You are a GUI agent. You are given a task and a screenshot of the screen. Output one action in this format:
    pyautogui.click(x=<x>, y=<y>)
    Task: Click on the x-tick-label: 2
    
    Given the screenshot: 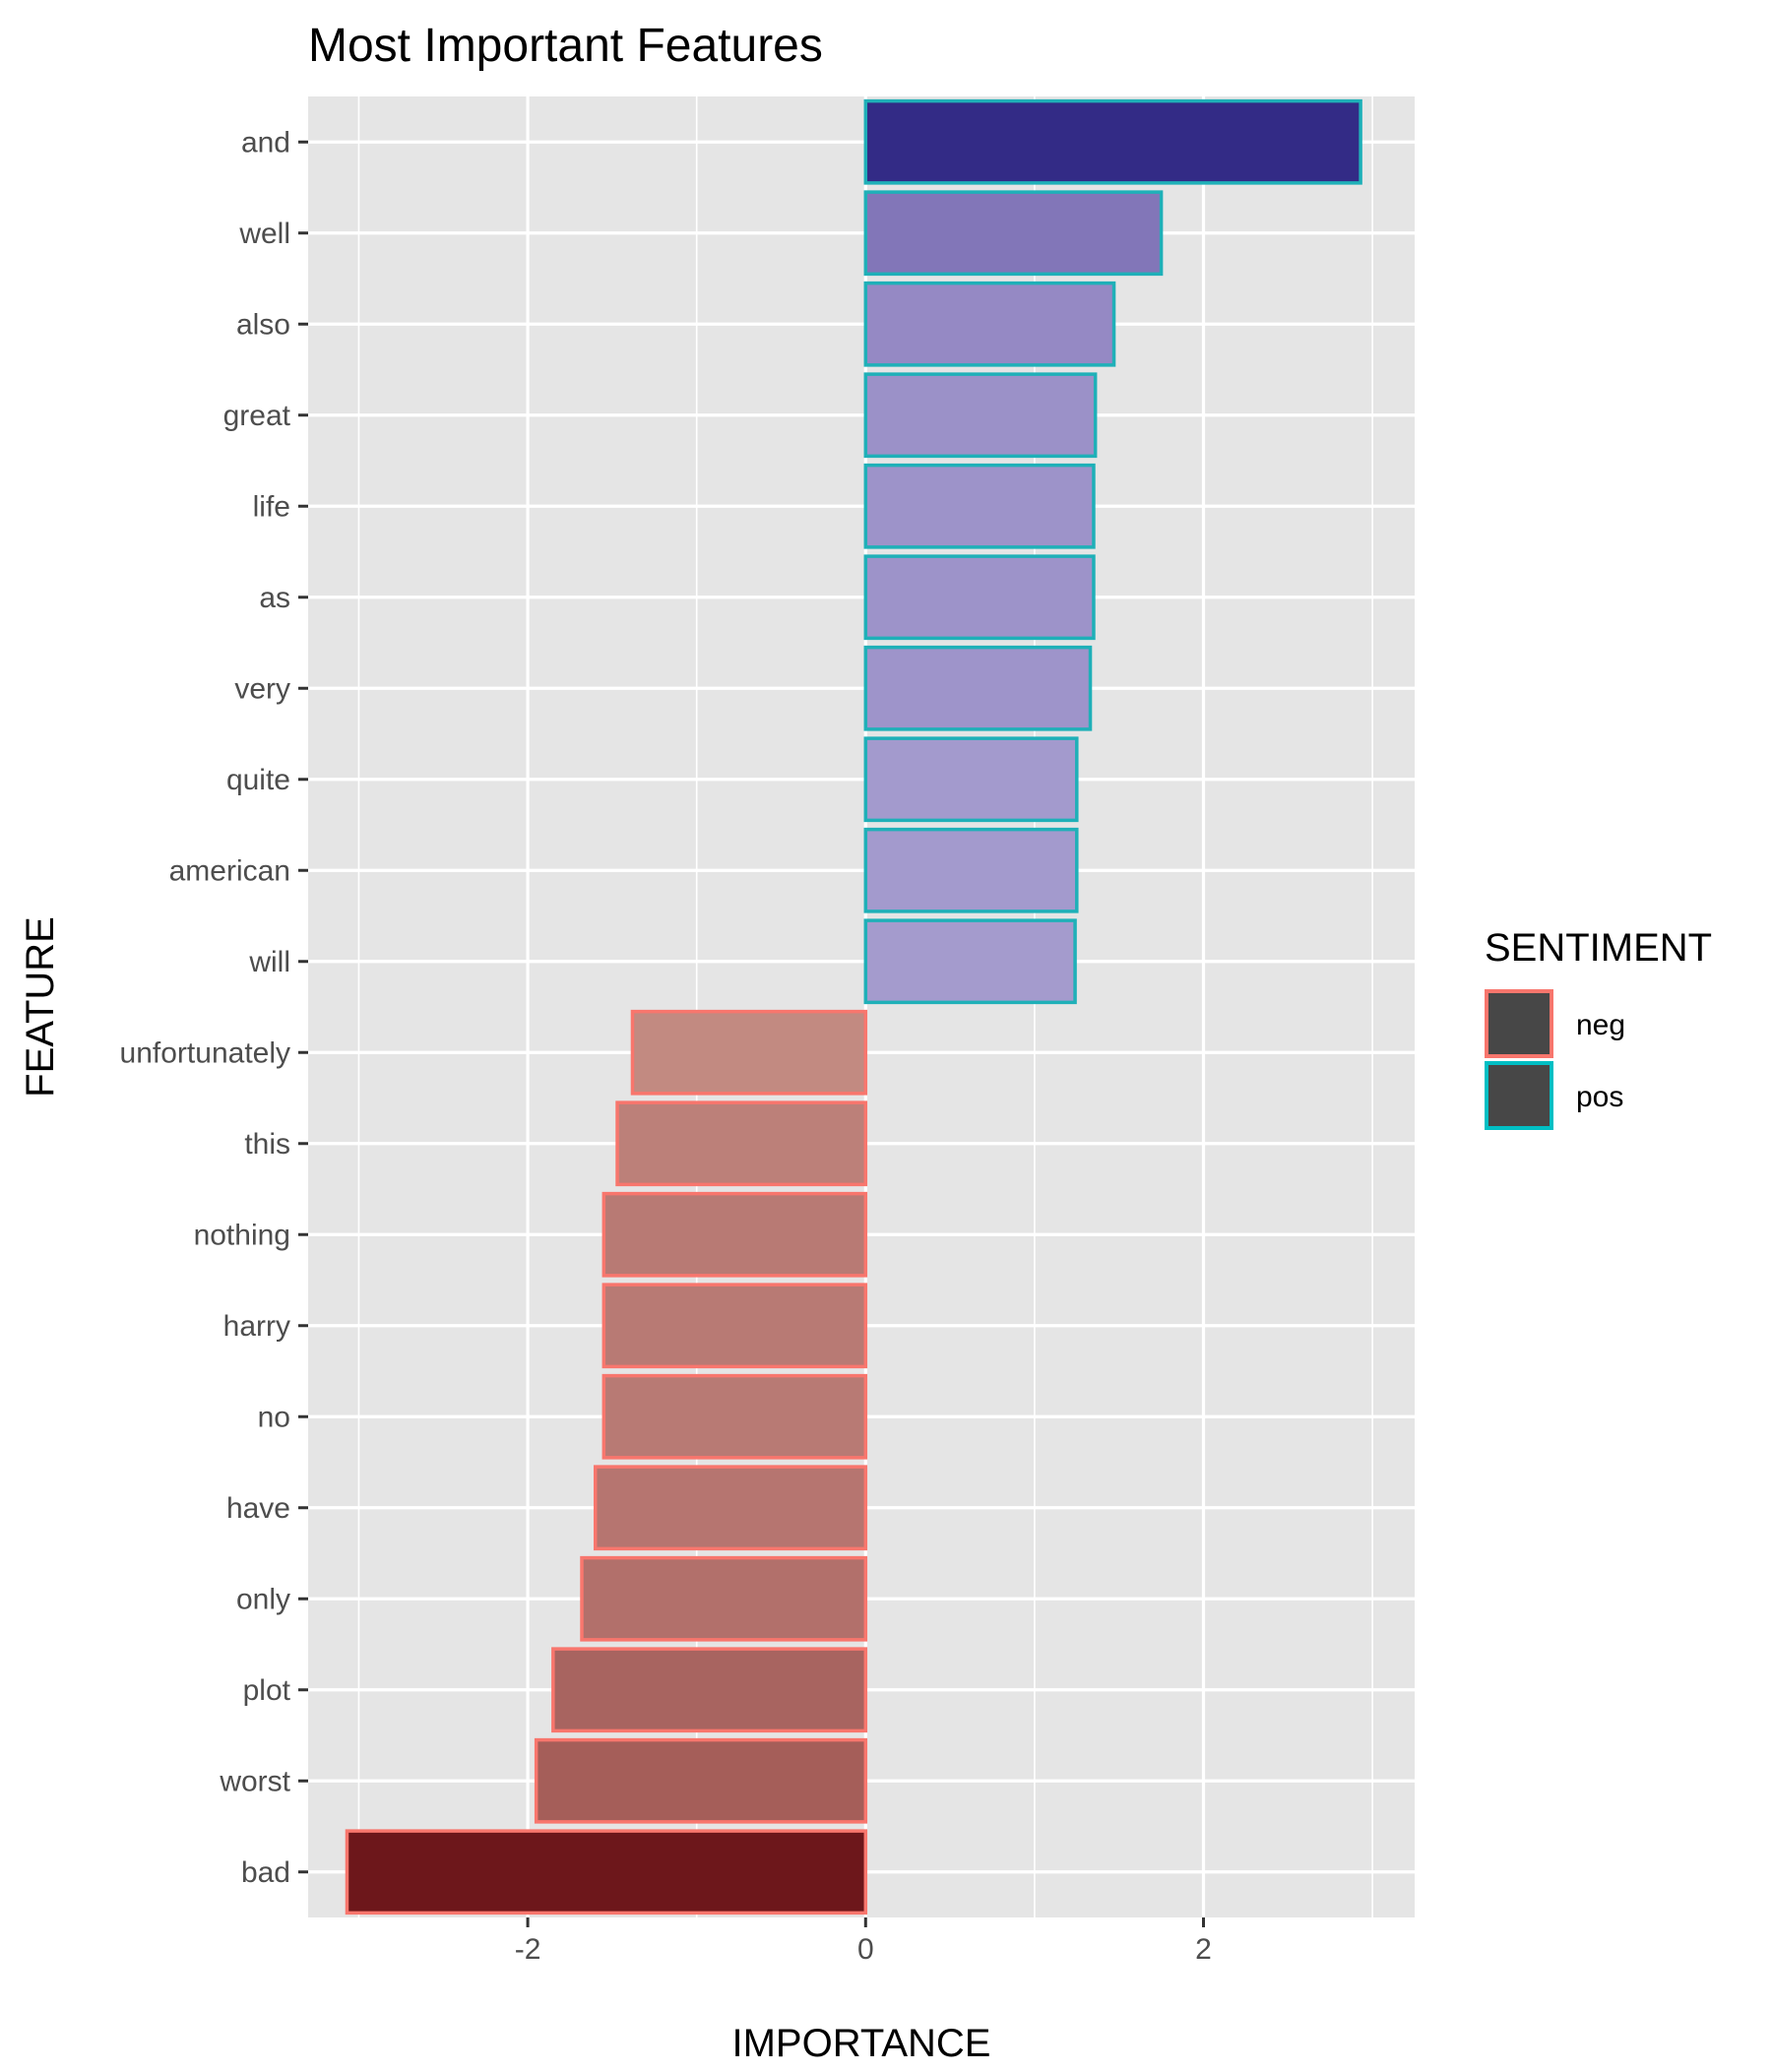 What is the action you would take?
    pyautogui.click(x=1203, y=1950)
    